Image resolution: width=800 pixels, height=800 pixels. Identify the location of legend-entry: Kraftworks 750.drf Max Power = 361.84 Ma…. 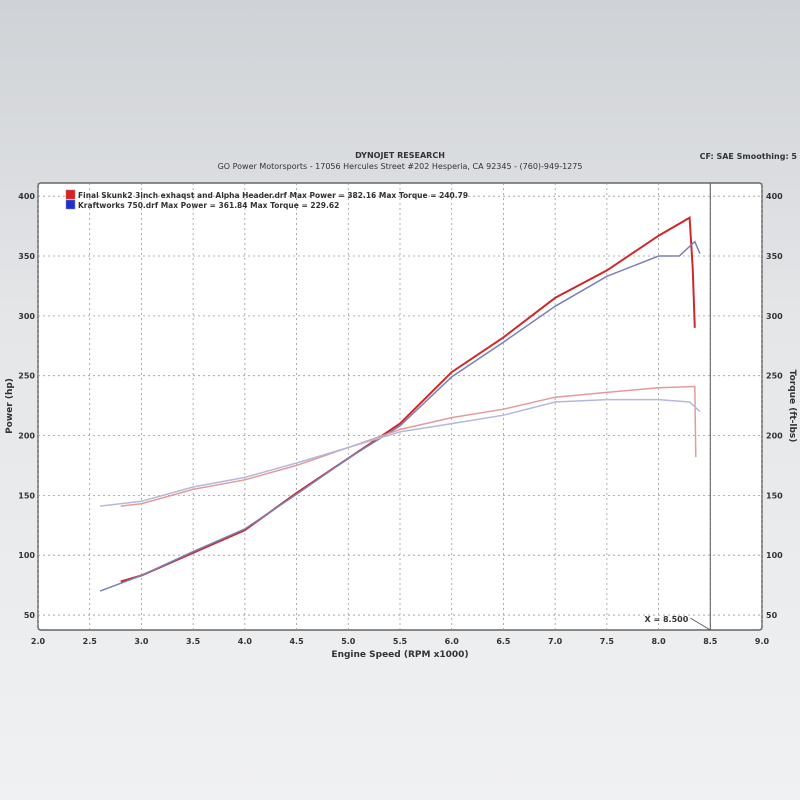
(208, 205).